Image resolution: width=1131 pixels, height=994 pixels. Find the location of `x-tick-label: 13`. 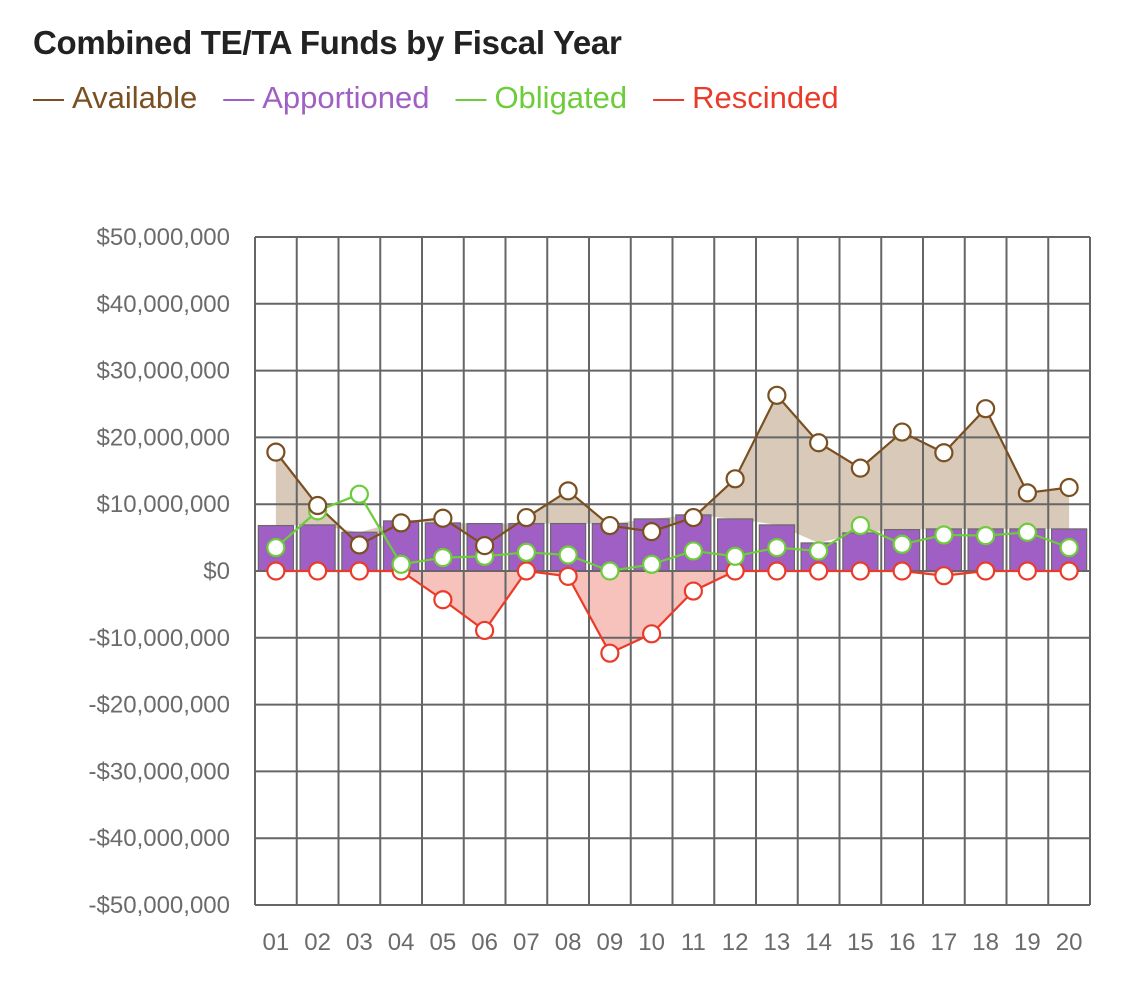

x-tick-label: 13 is located at coordinates (777, 942).